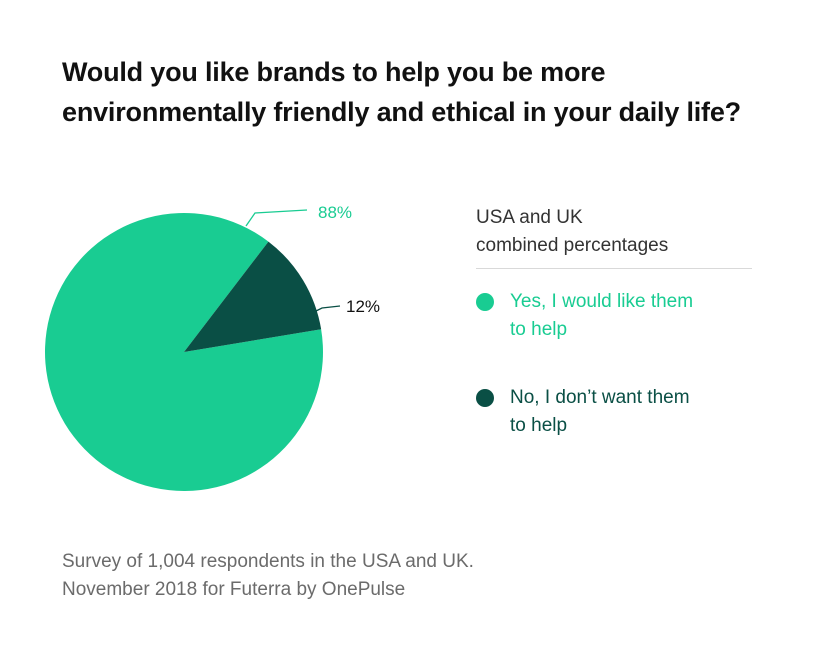 The image size is (838, 650). Describe the element at coordinates (326, 309) in the screenshot. I see `leader-line-no` at that location.